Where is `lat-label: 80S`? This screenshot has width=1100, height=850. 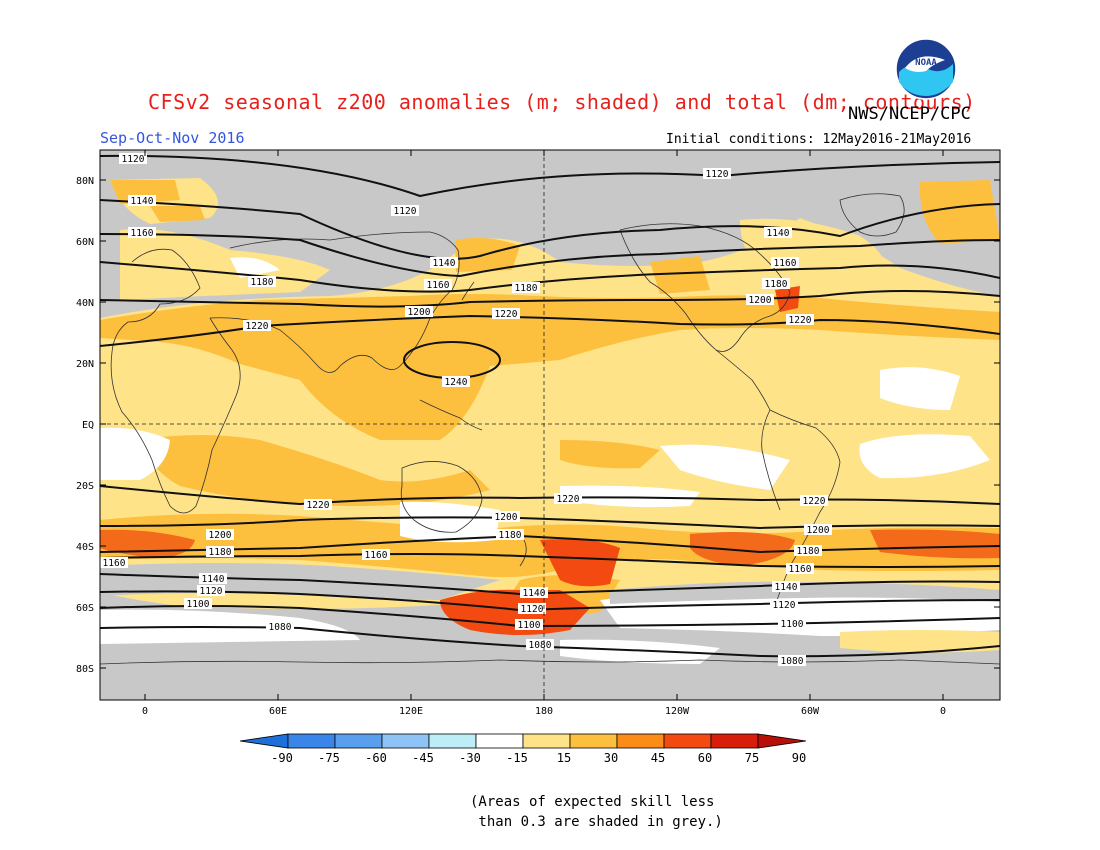 lat-label: 80S is located at coordinates (85, 669).